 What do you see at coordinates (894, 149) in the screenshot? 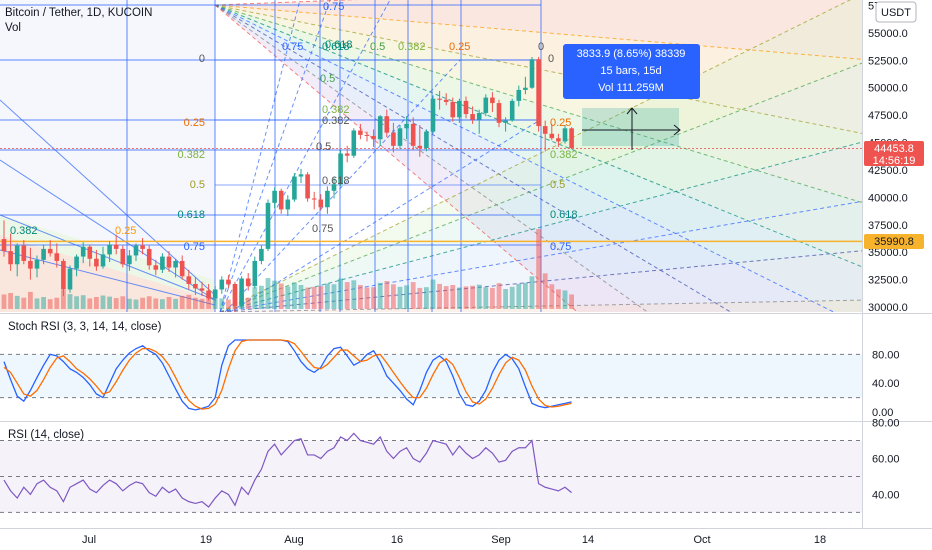
I see `current-price-value: 44453.8` at bounding box center [894, 149].